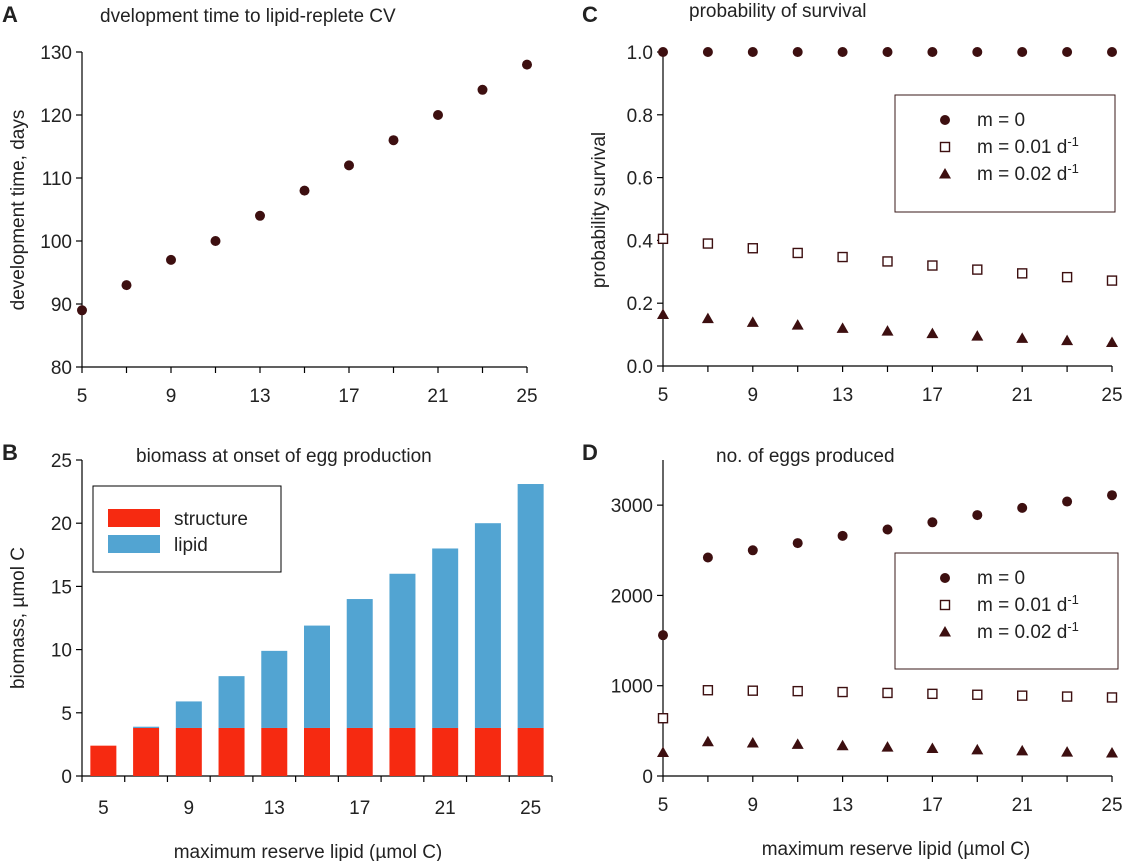 The image size is (1126, 861). Describe the element at coordinates (632, 506) in the screenshot. I see `y-tick-label: 3000` at that location.